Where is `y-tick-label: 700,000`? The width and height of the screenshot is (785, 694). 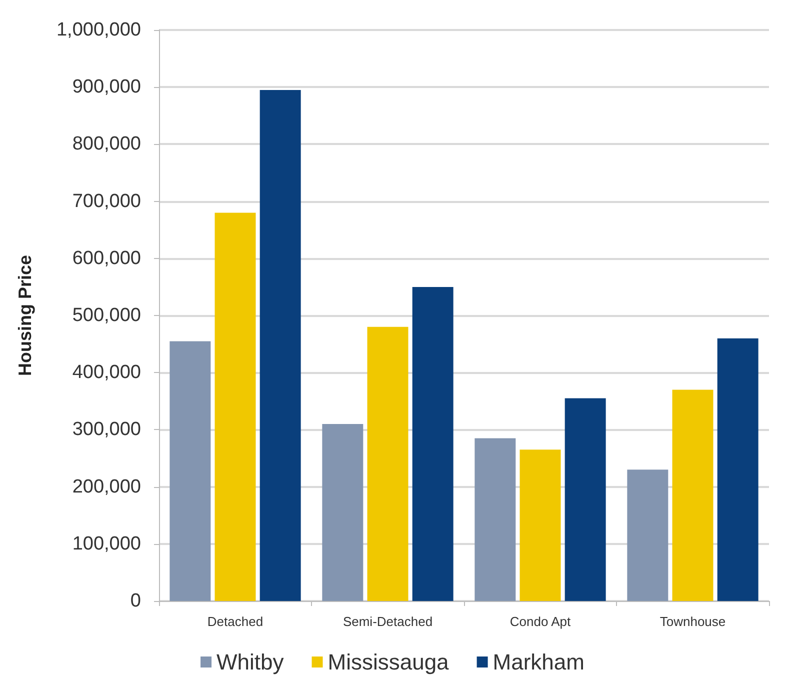 y-tick-label: 700,000 is located at coordinates (106, 201).